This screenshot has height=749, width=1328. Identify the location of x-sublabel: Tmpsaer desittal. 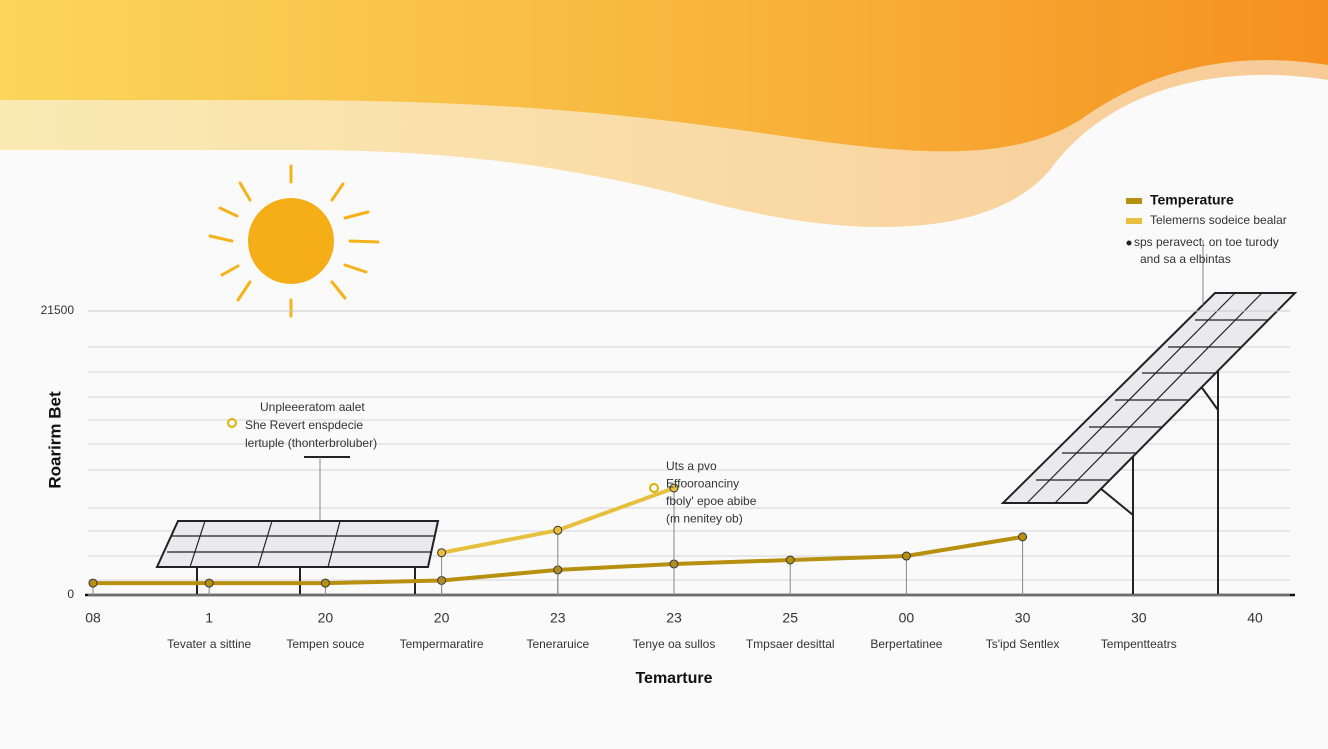
(790, 644).